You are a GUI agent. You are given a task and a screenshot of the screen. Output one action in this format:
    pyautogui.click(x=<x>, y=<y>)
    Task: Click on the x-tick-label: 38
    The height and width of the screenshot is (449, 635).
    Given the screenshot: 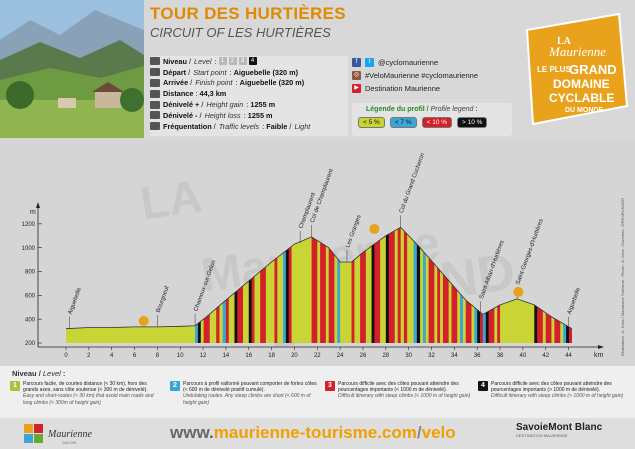 What is the action you would take?
    pyautogui.click(x=500, y=356)
    